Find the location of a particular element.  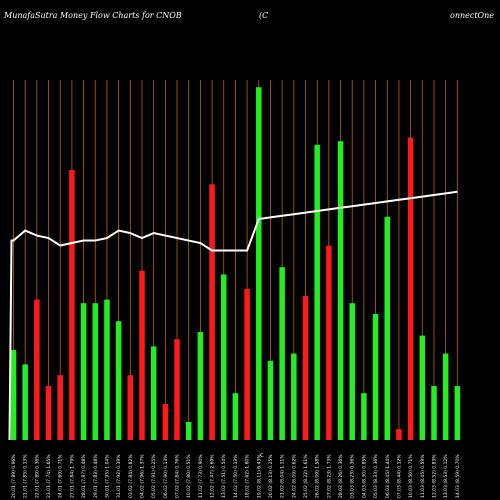

x-tick-label: 20.01 (7.89) 0.96% is located at coordinates (14, 476).